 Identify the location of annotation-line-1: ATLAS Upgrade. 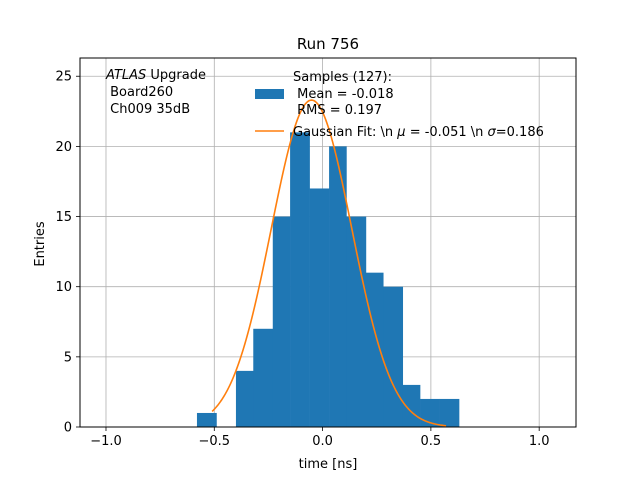
(155, 75).